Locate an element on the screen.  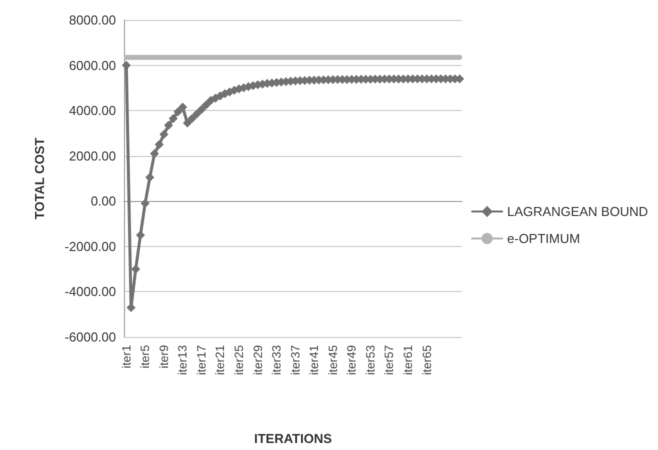
x-tick-label: iter5 is located at coordinates (145, 356).